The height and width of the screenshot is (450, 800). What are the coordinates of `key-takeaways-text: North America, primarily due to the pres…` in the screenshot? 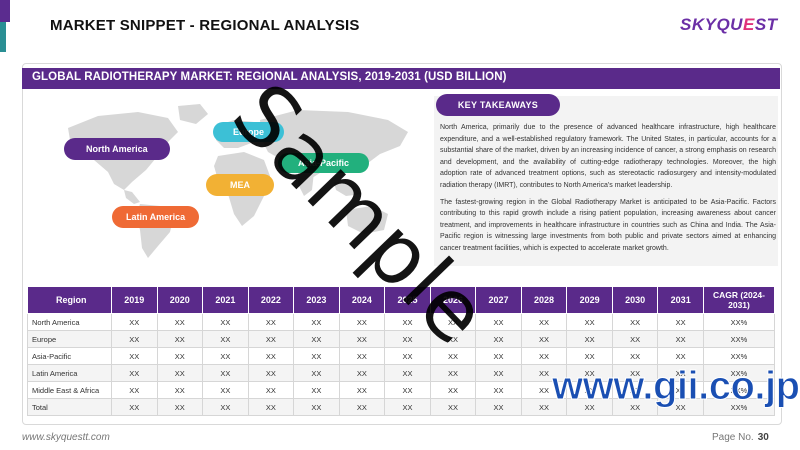 It's located at (608, 191).